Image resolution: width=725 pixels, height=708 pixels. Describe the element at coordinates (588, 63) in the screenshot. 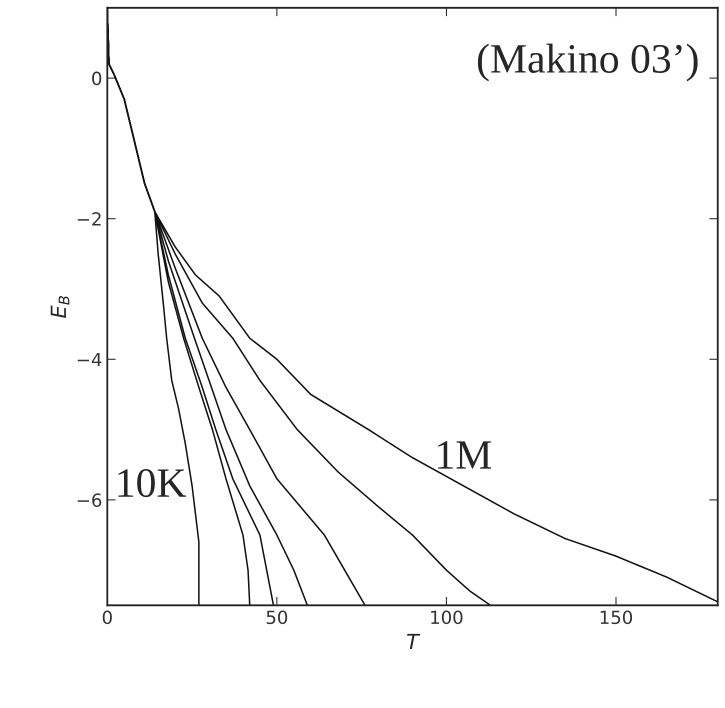

I see `annotation: (Makino 03’)` at that location.